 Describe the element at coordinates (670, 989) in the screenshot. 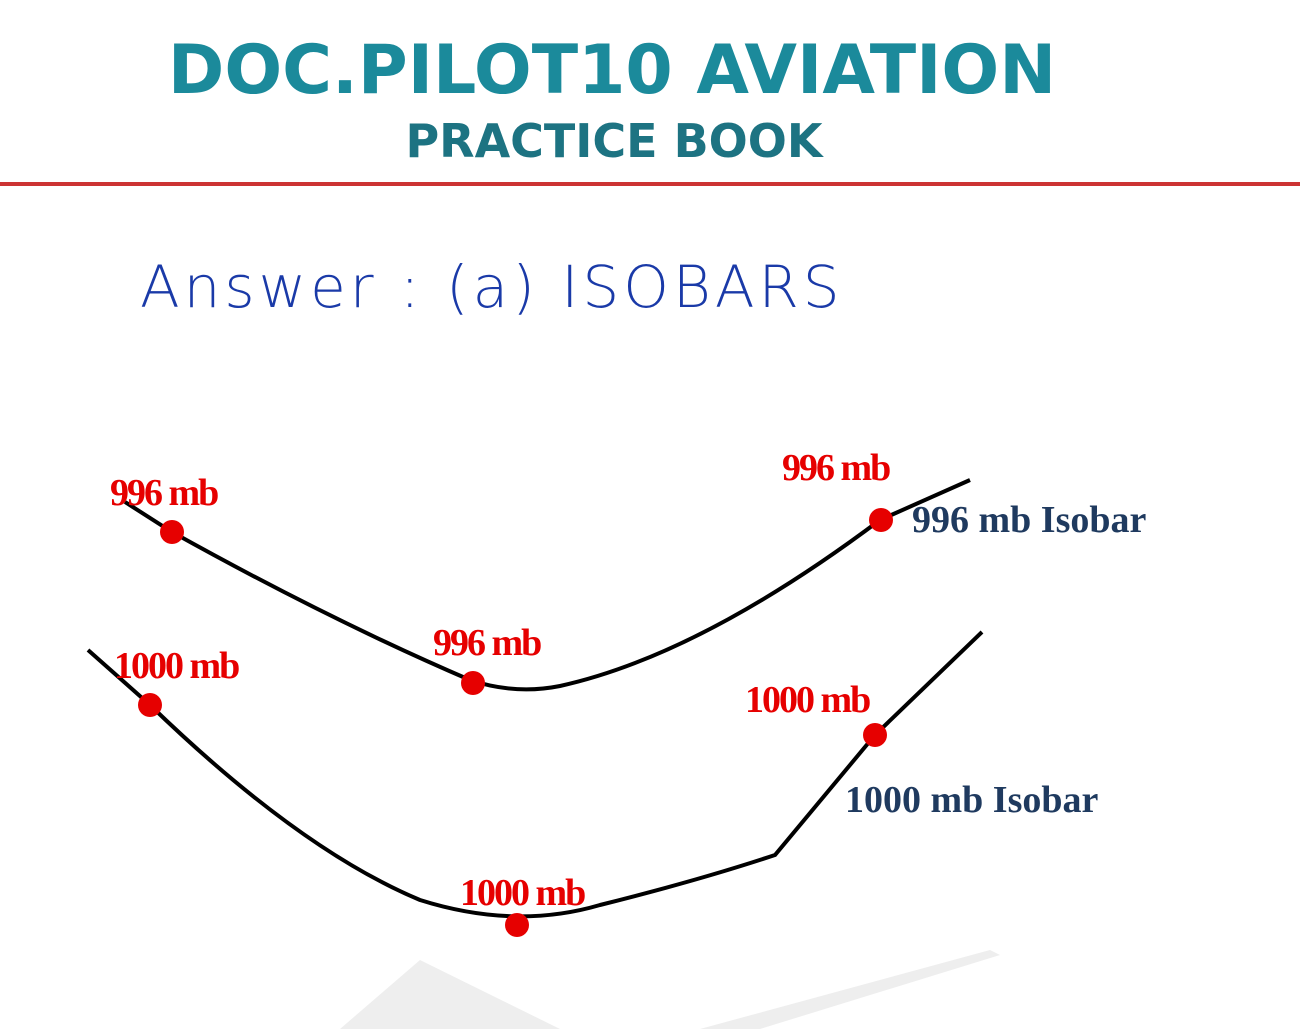

I see `watermark` at that location.